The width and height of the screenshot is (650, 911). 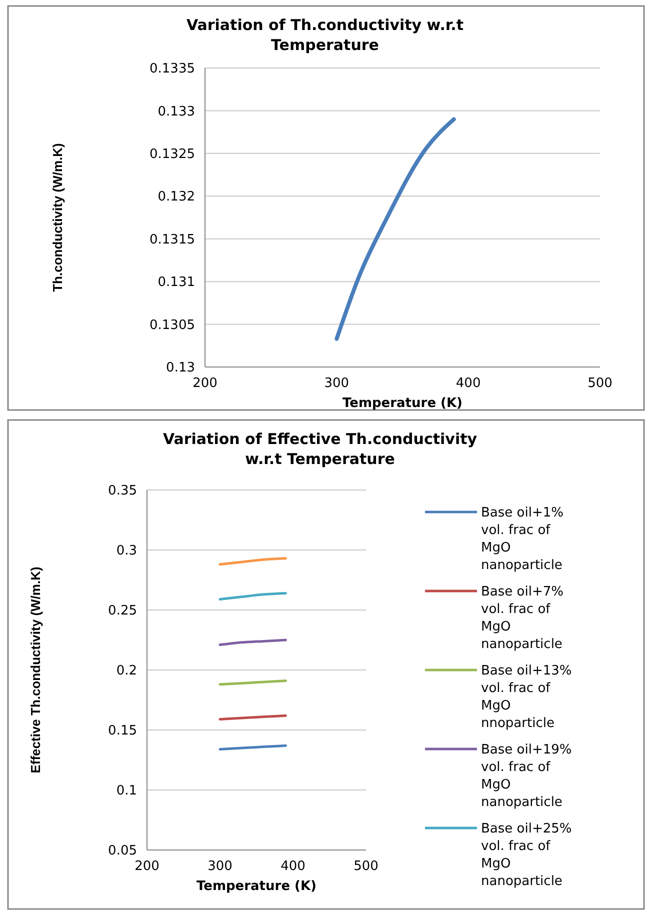 I want to click on legend-label: Base oil+19% vol. frac of MgO nanoparticle, so click(x=526, y=776).